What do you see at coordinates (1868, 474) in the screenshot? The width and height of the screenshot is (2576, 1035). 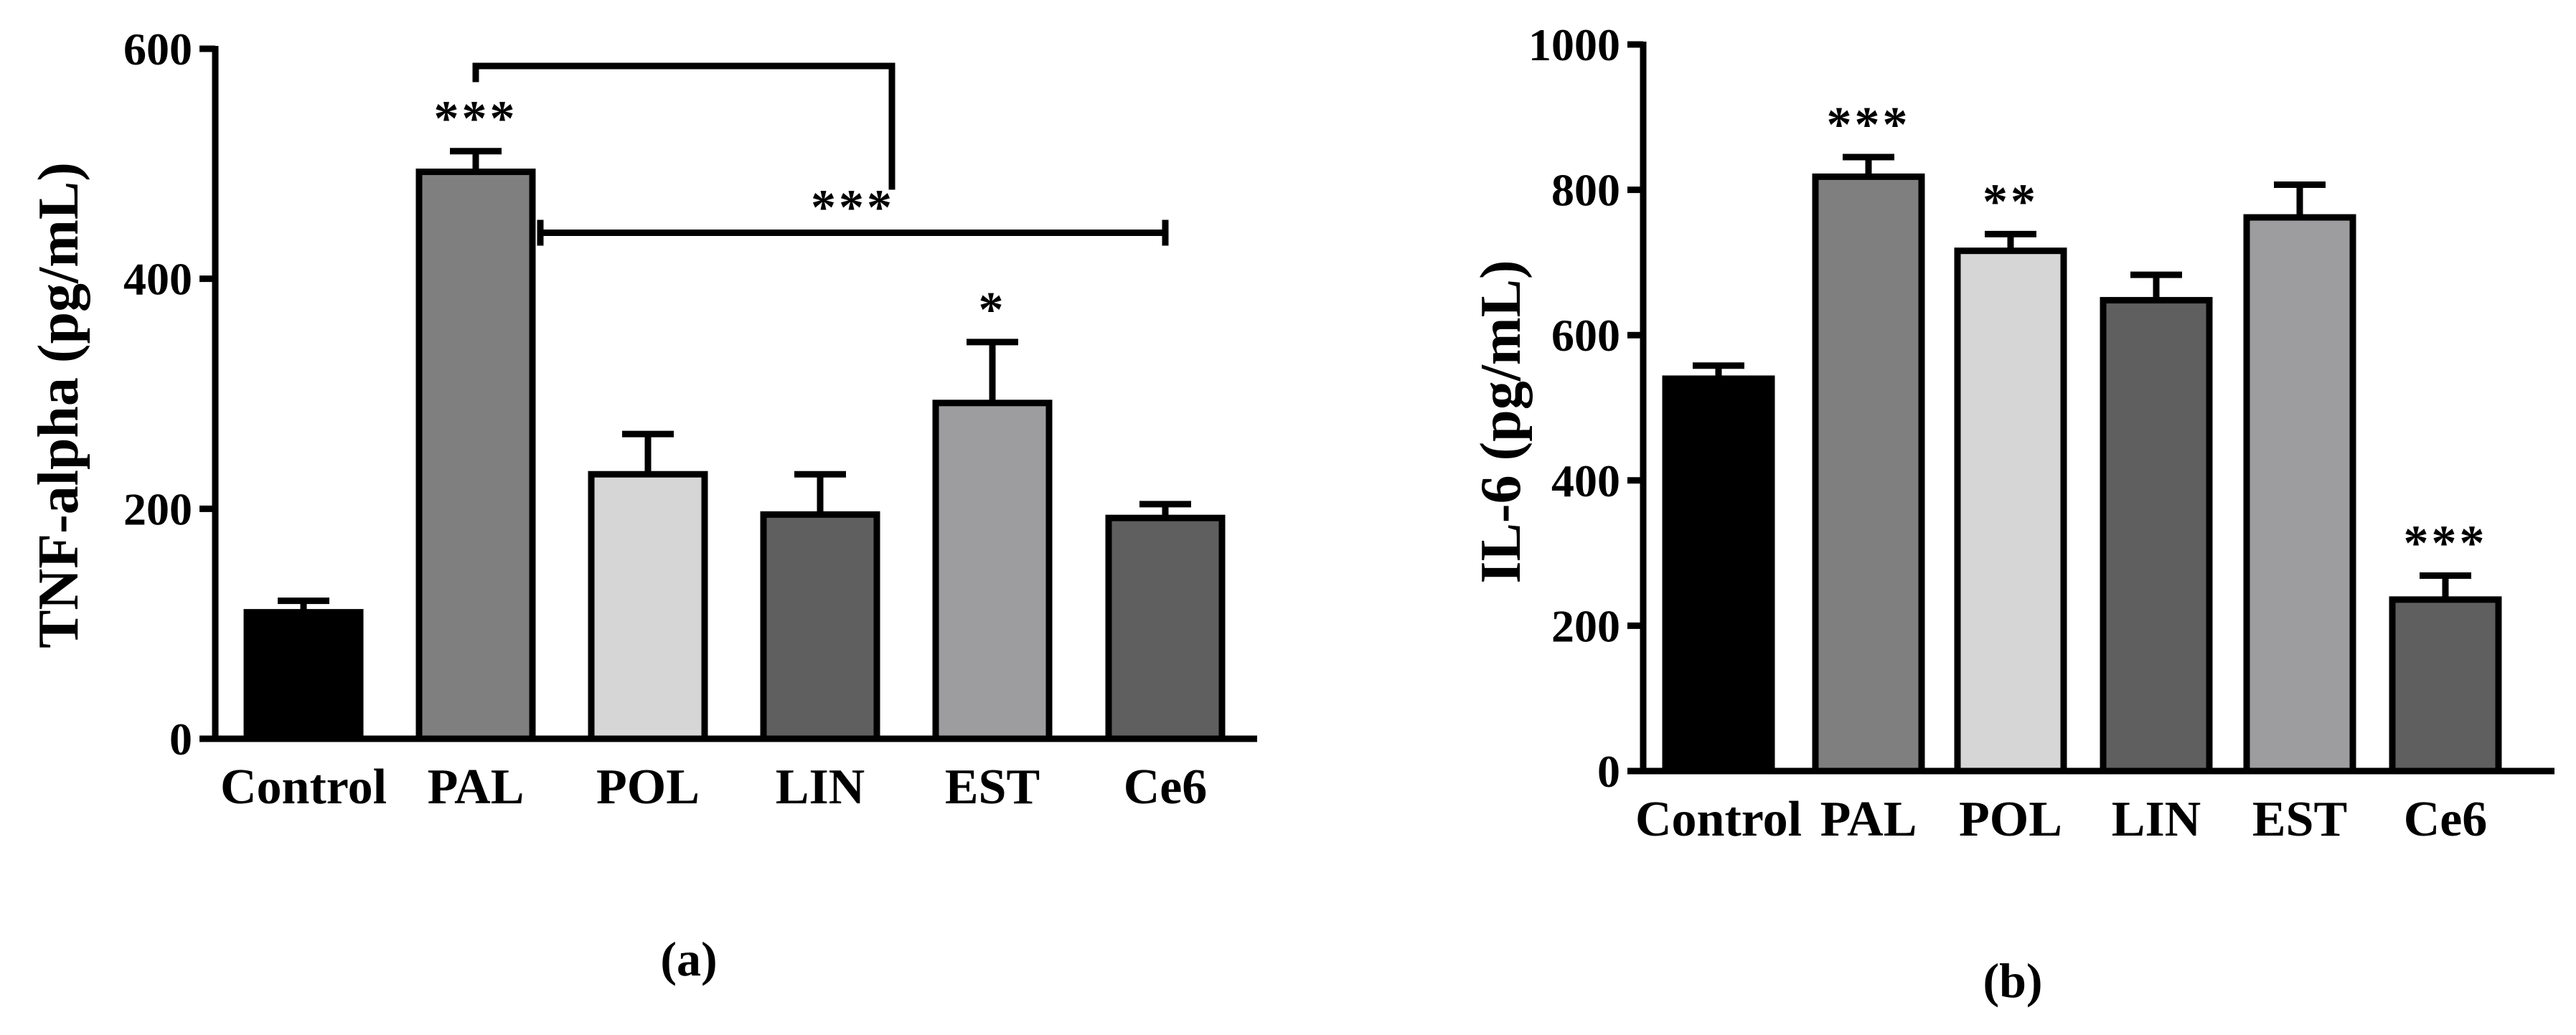 I see `bar-b-pal` at bounding box center [1868, 474].